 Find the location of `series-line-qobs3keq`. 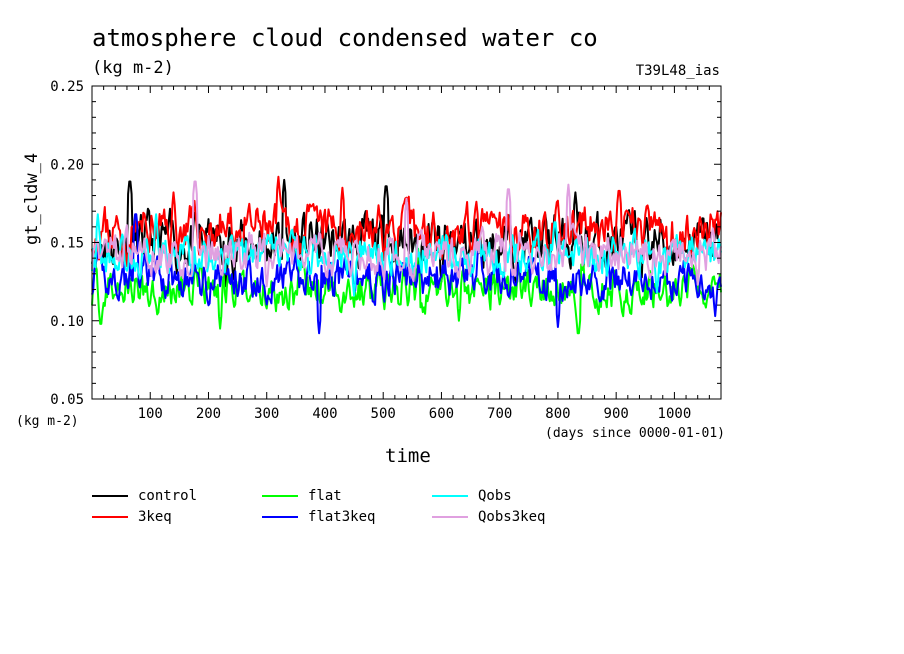

series-line-qobs3keq is located at coordinates (406, 234).